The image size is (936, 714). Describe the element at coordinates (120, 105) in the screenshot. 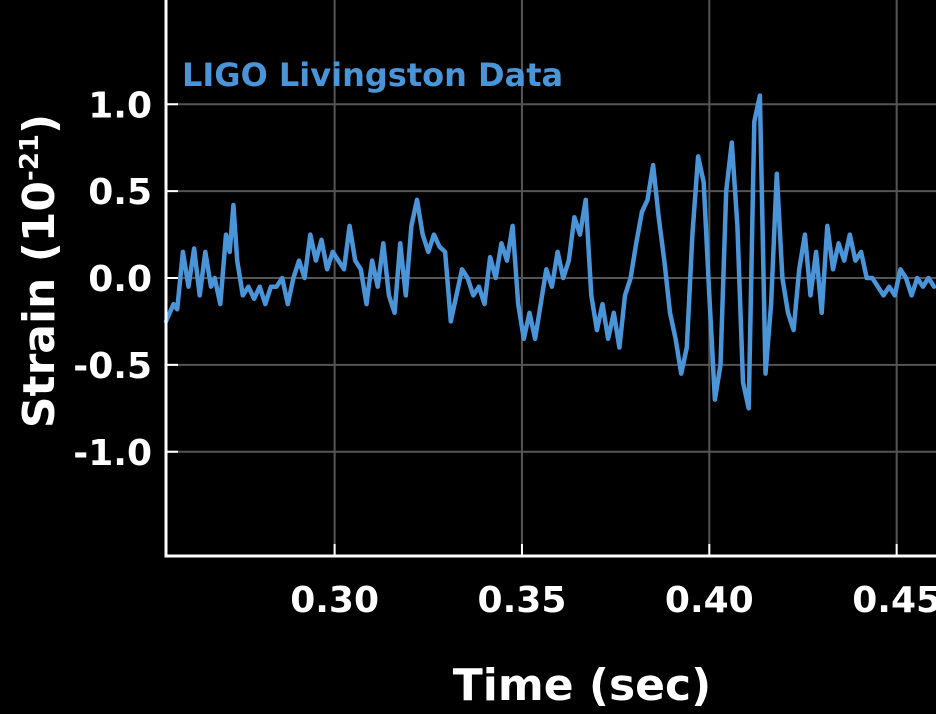

I see `y-tick-label: 1.0` at that location.